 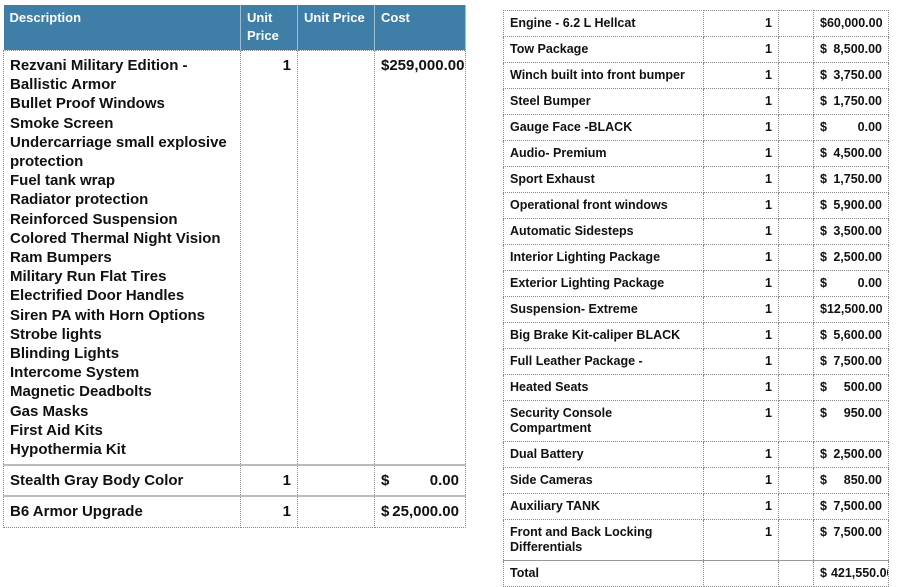 I want to click on text-line: Audio- Premium, so click(x=558, y=153).